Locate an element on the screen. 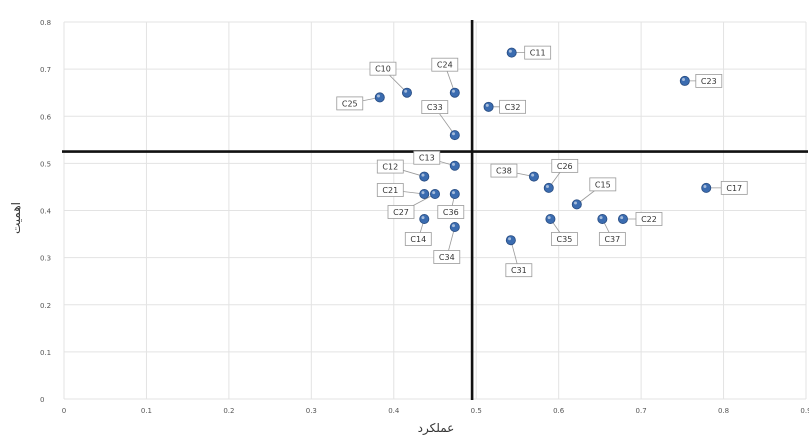  x-tick-label: 0.4 is located at coordinates (394, 411).